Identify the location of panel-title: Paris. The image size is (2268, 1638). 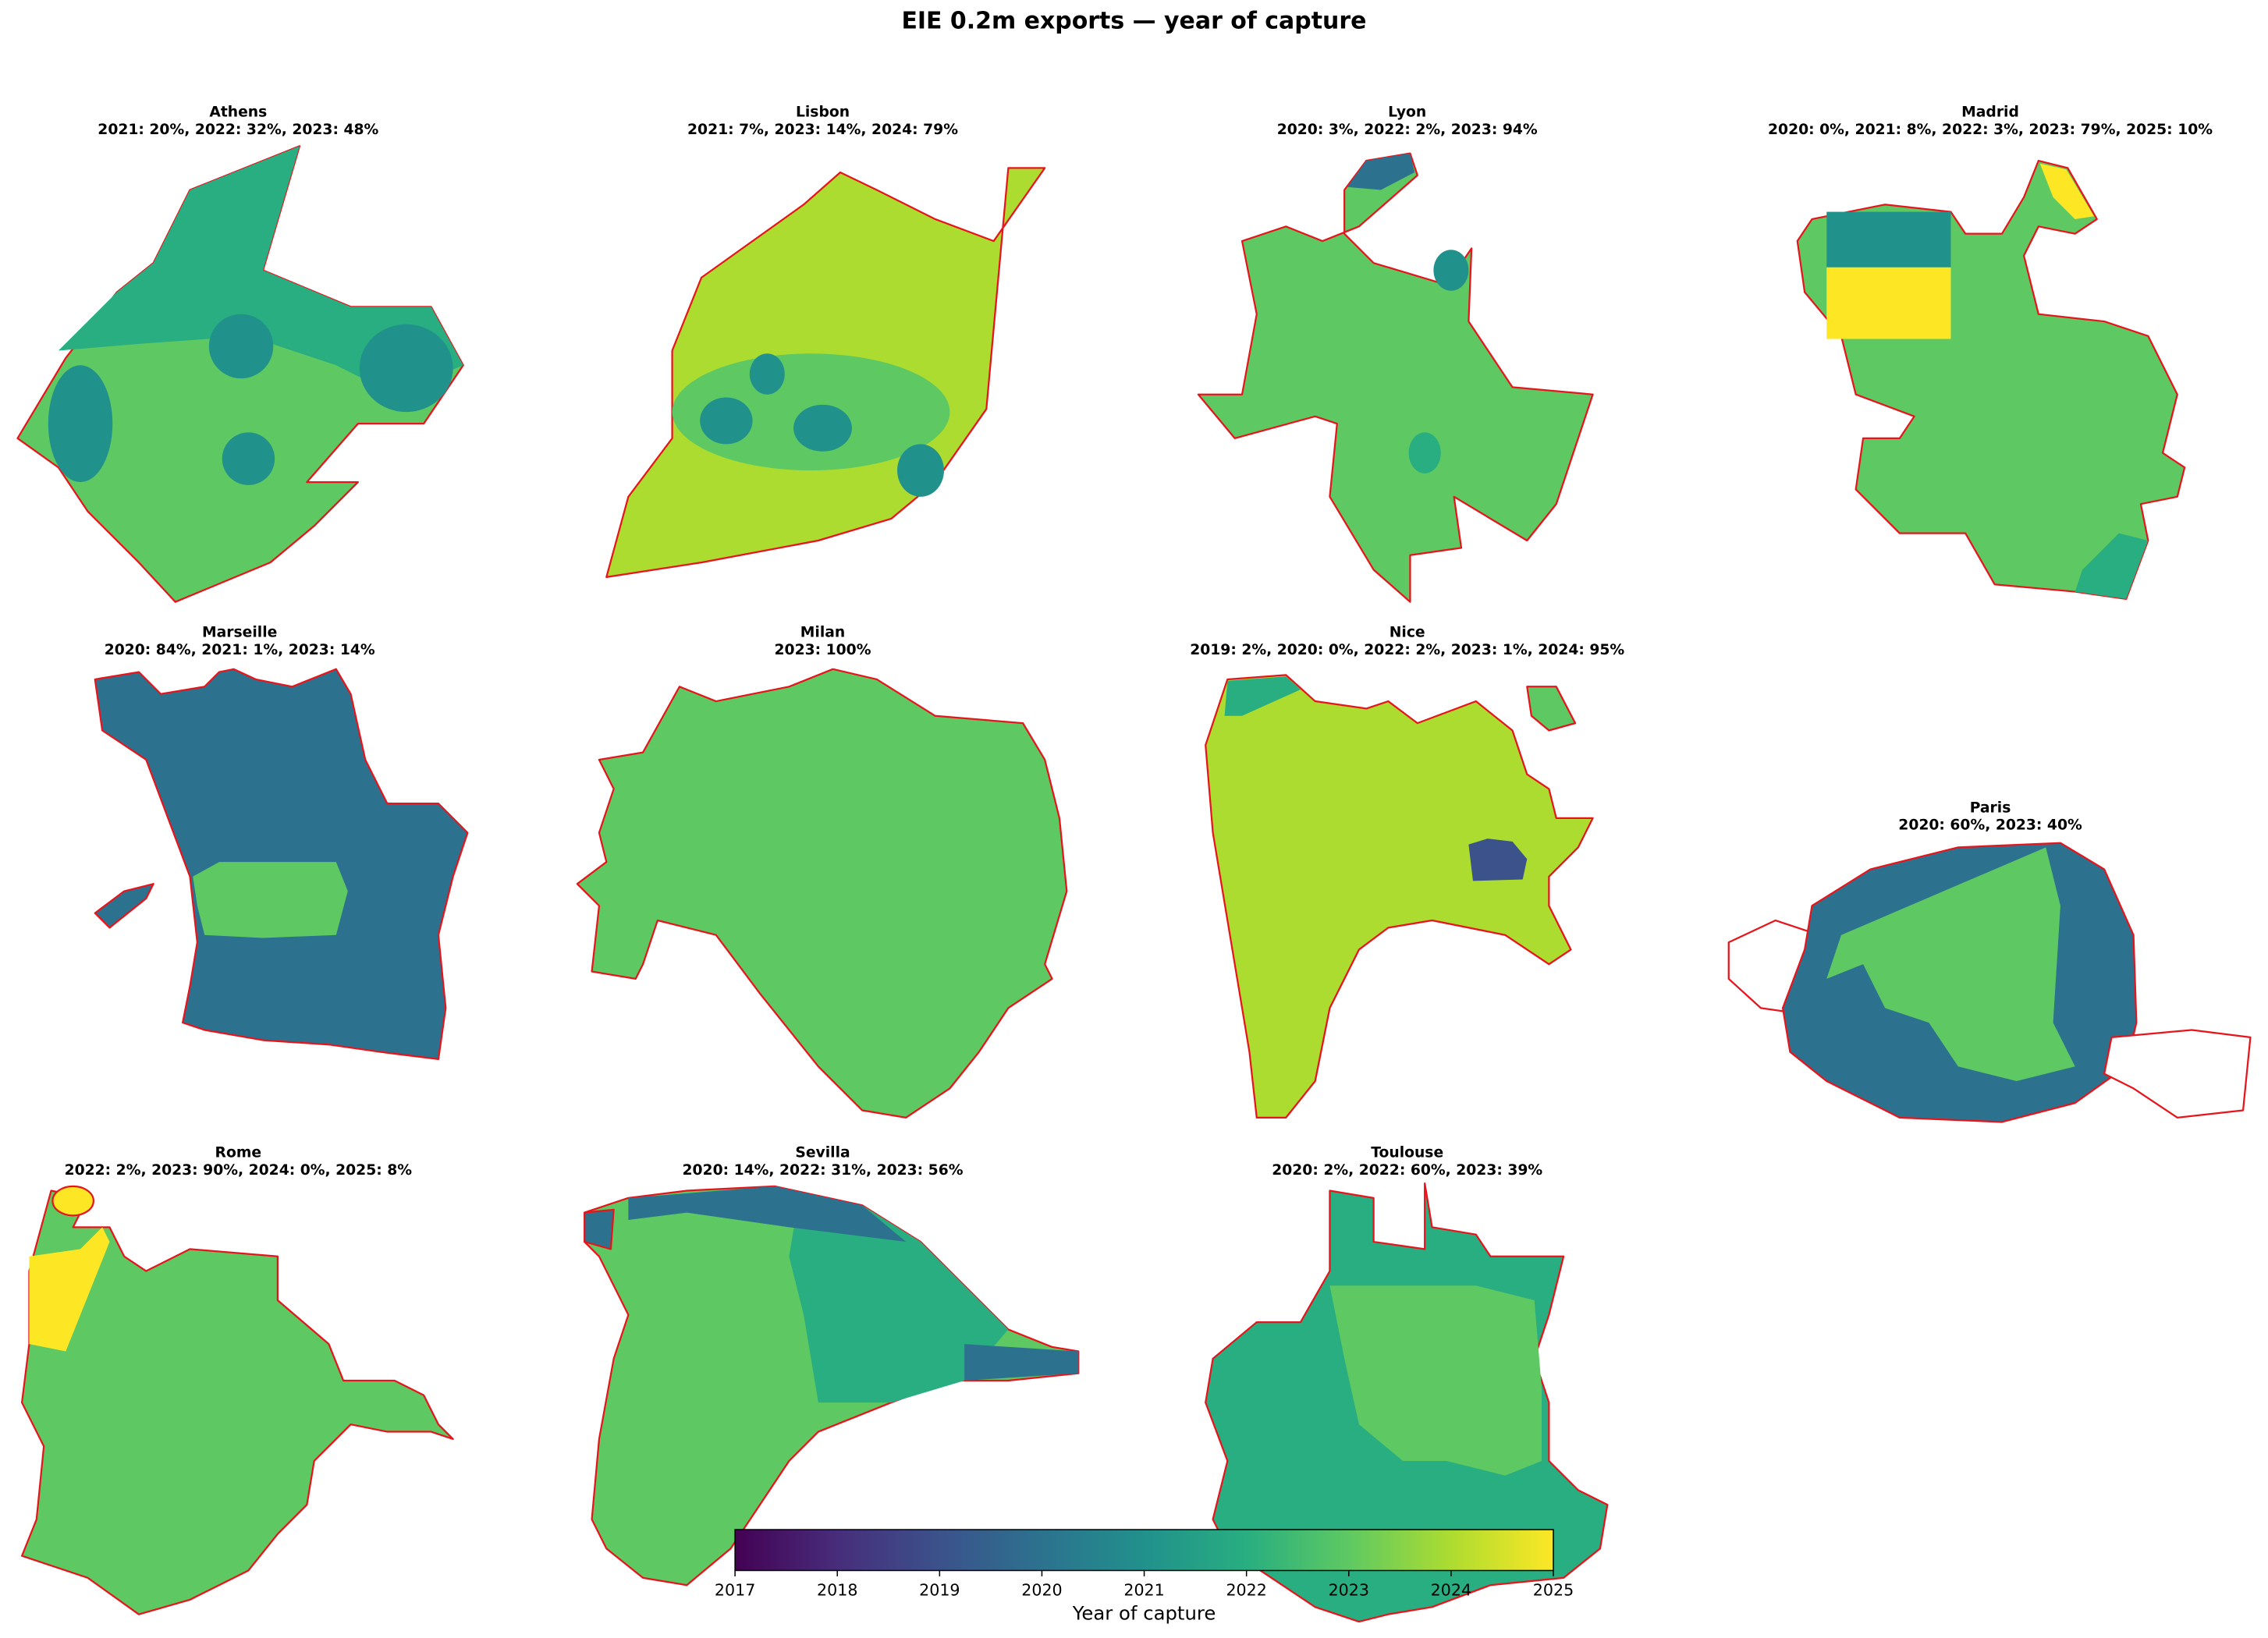
(1991, 808).